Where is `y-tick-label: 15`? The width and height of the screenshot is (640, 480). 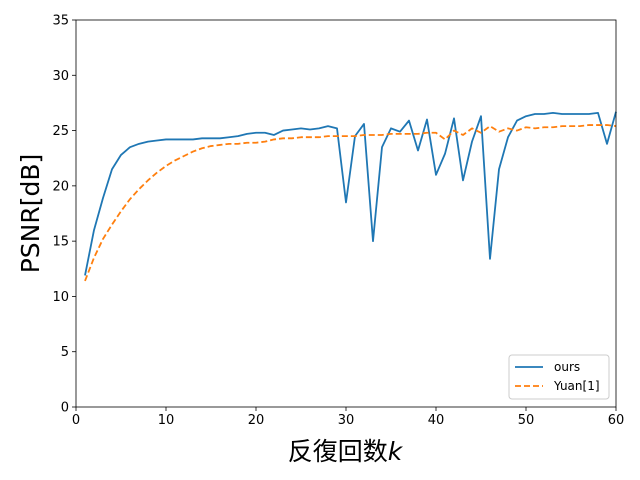
y-tick-label: 15 is located at coordinates (60, 242).